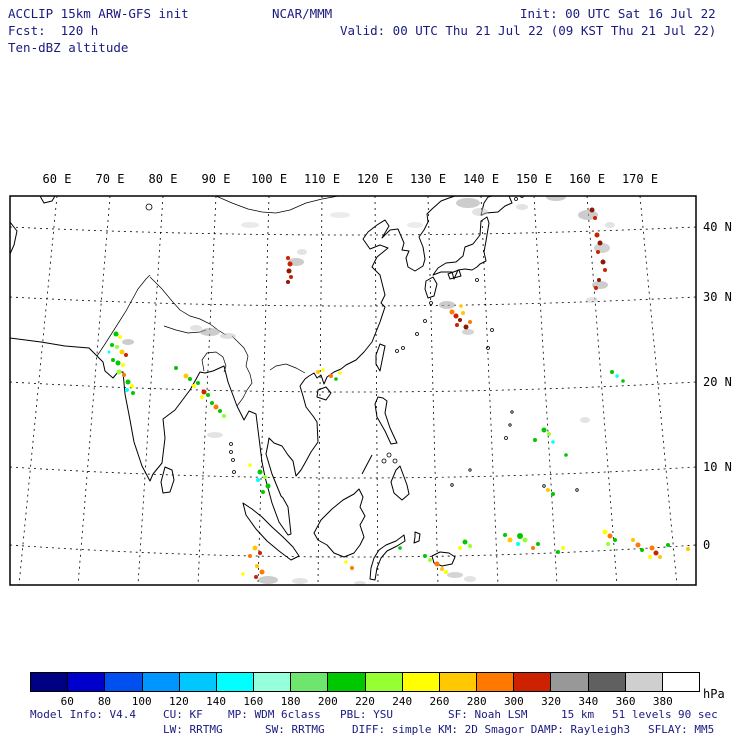  I want to click on longitude-label: 70 E, so click(110, 179).